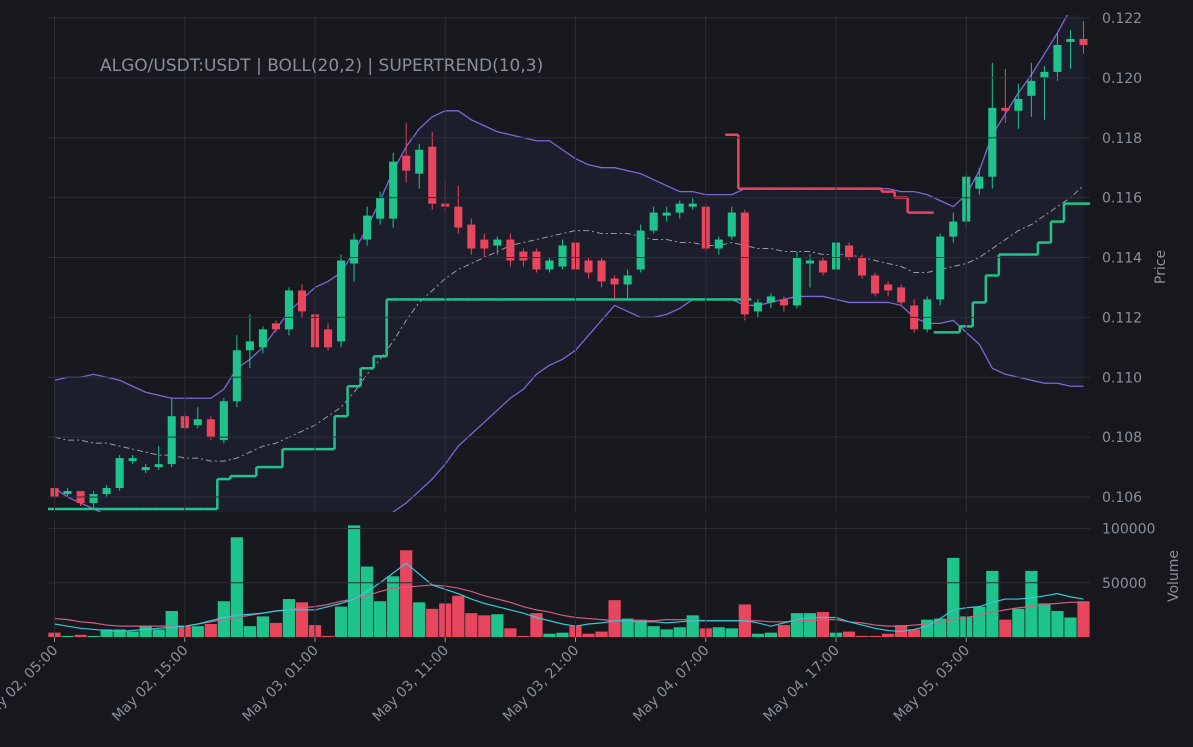  I want to click on y-axis-label: Price, so click(1161, 267).